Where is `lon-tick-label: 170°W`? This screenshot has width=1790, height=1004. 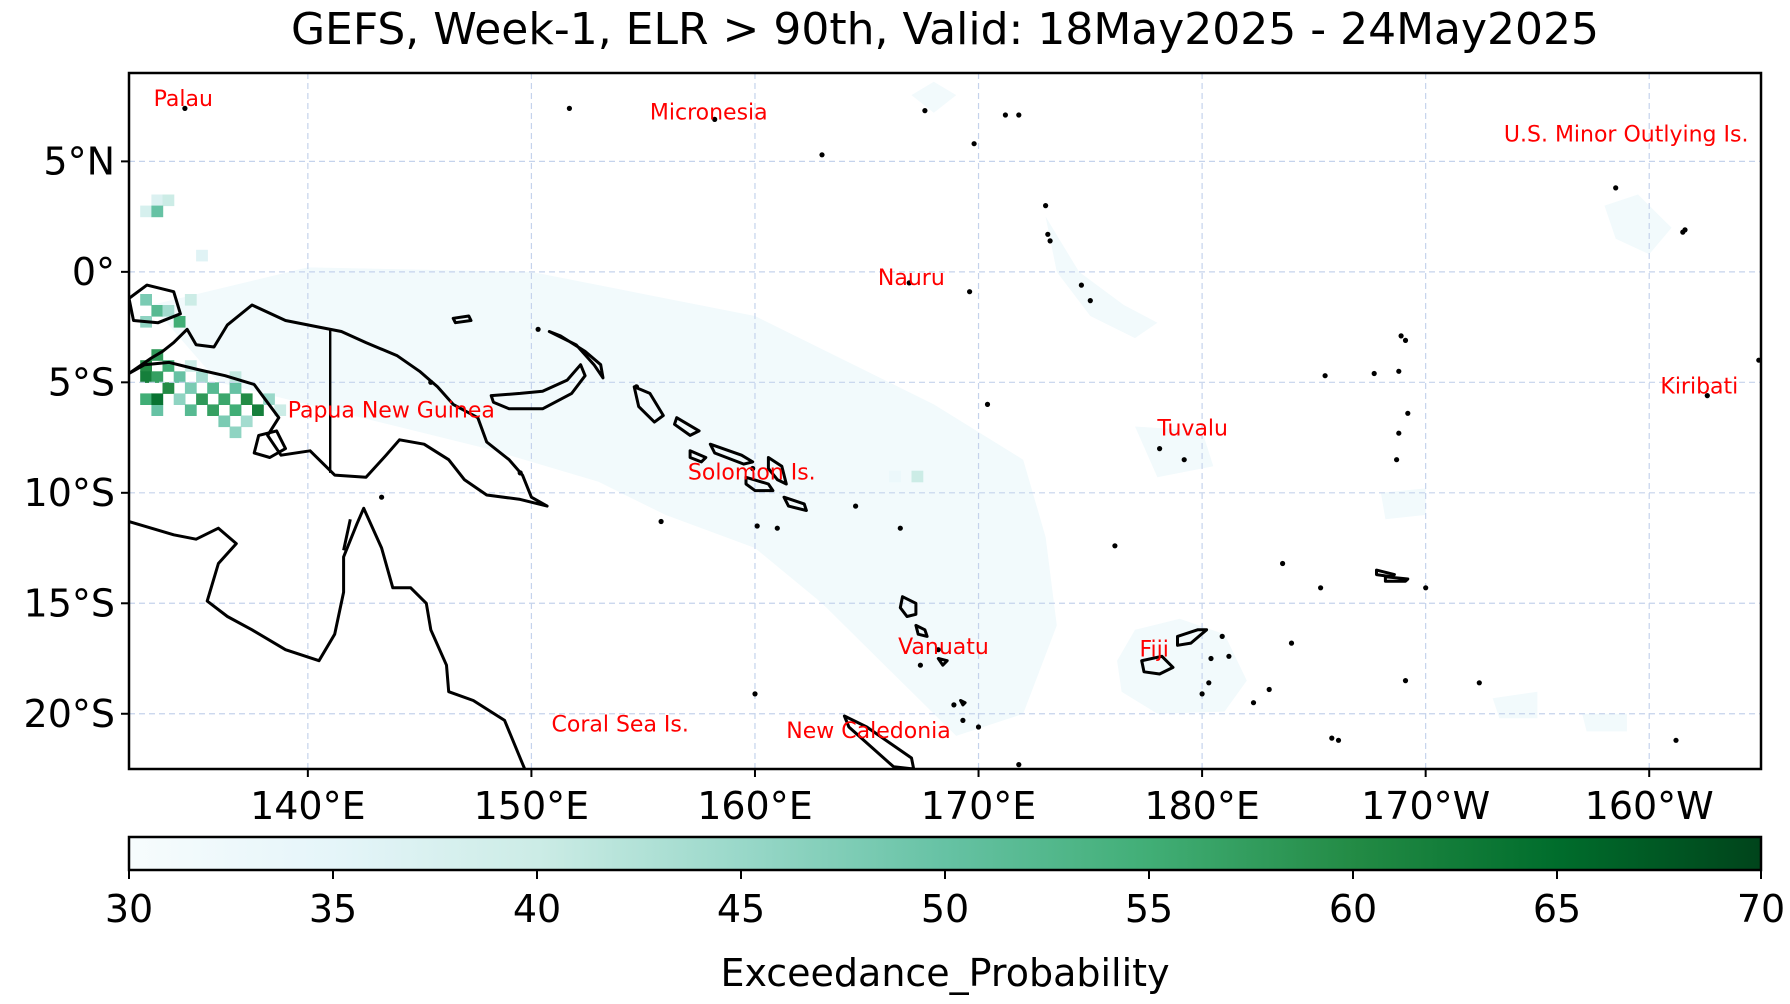 lon-tick-label: 170°W is located at coordinates (1425, 806).